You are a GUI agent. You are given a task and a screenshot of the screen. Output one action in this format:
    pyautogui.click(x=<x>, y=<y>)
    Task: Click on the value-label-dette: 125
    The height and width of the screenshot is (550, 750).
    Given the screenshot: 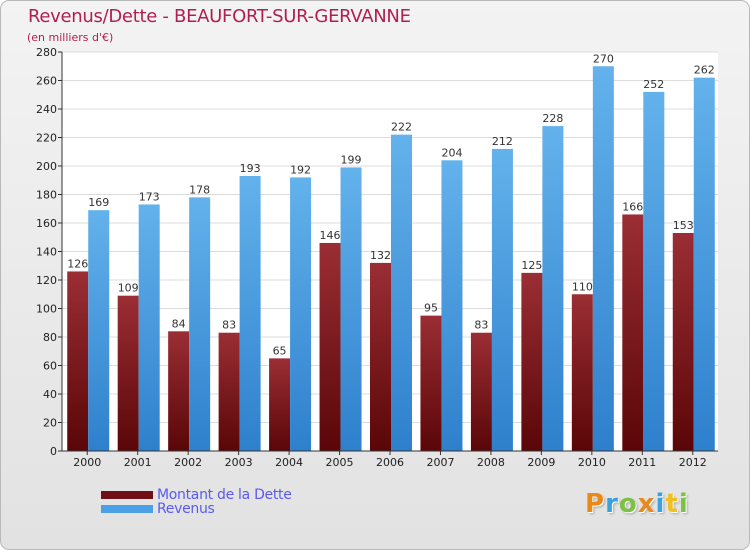 What is the action you would take?
    pyautogui.click(x=531, y=265)
    